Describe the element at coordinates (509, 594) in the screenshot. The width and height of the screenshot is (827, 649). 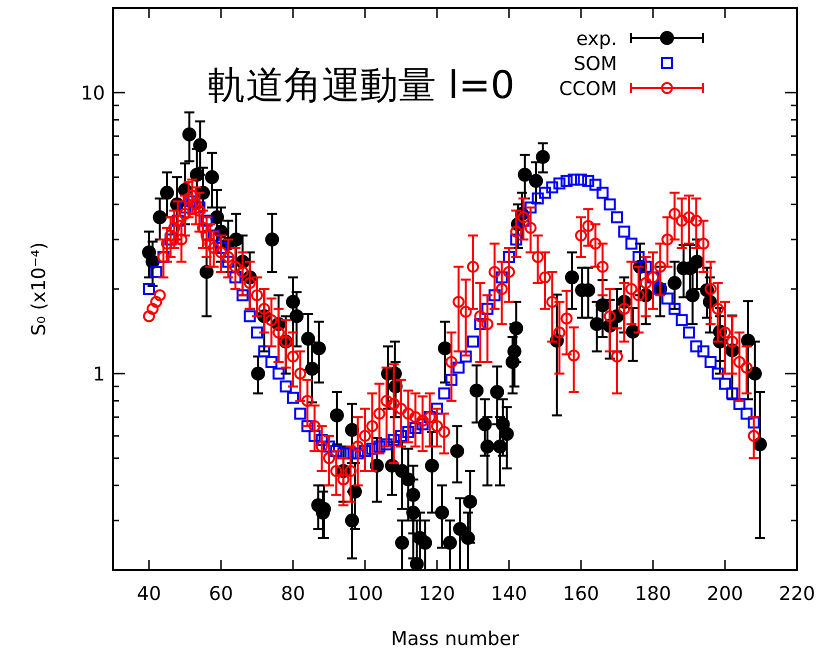
I see `x-tick-label: 140` at that location.